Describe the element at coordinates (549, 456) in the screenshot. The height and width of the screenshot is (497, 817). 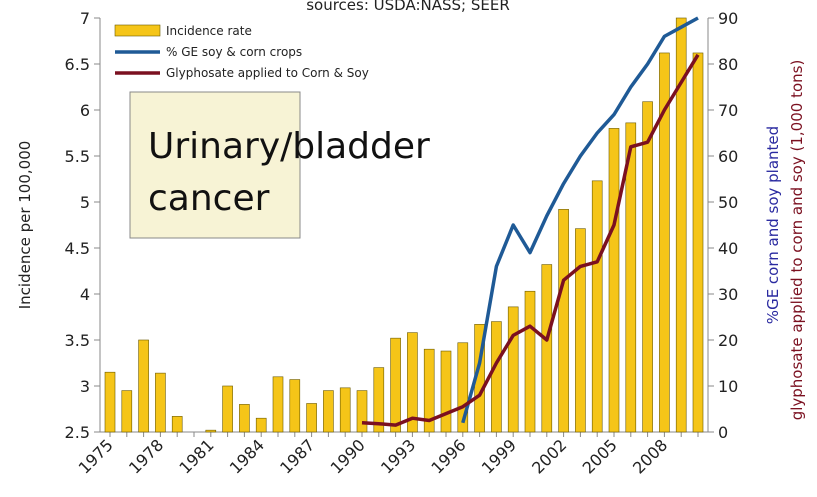
I see `x-tick-label: 2002` at that location.